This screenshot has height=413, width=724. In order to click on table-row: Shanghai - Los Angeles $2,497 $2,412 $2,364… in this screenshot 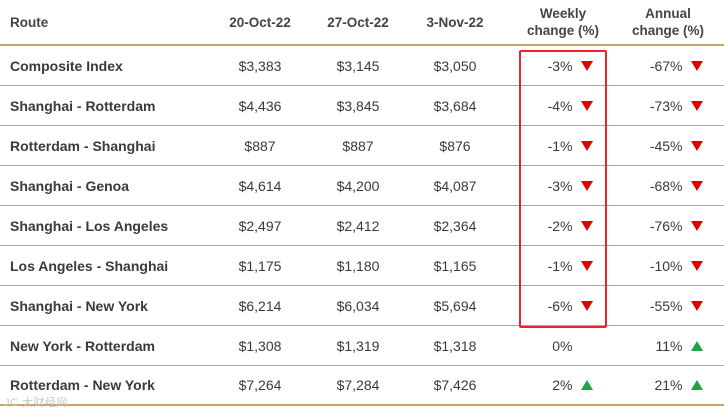, I will do `click(362, 226)`.